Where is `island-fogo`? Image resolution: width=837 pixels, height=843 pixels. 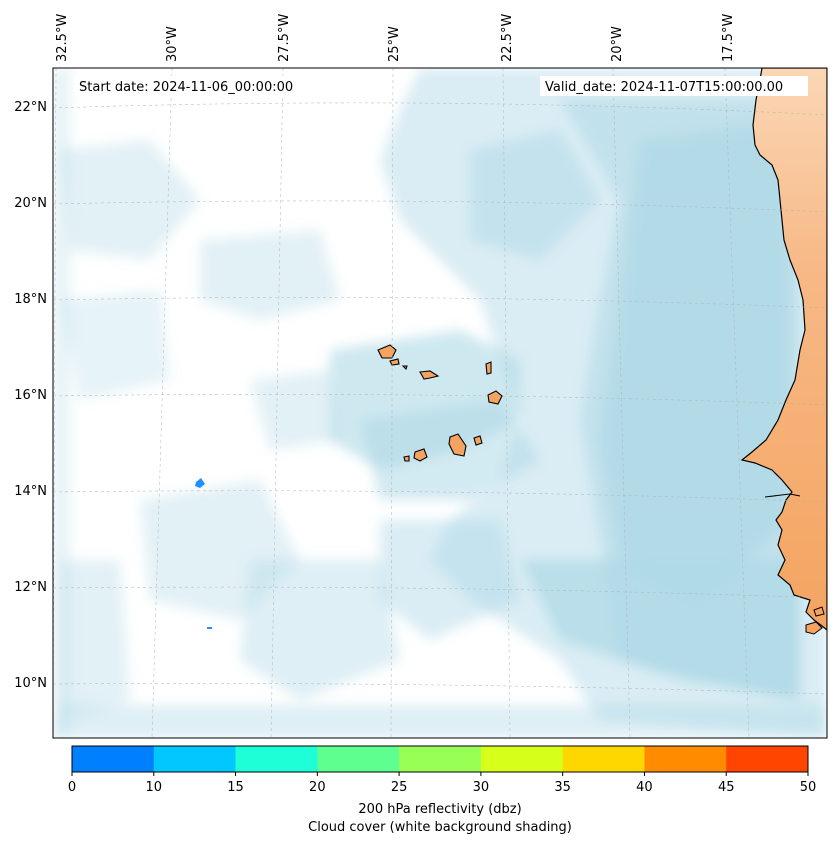
island-fogo is located at coordinates (420, 455).